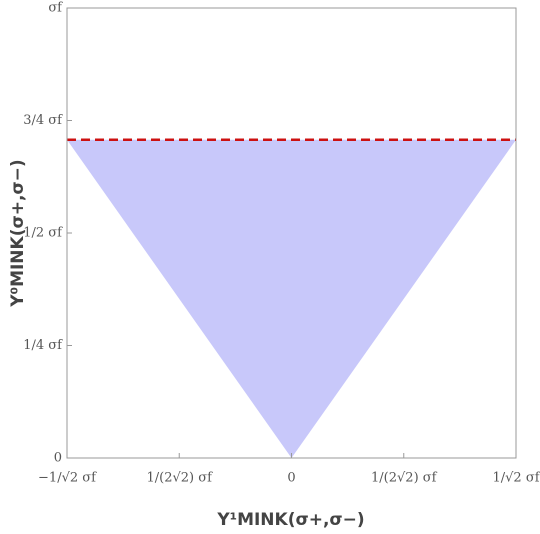 This screenshot has width=540, height=534. I want to click on x-axis-title: Y¹MINK(σ+,σ−), so click(290, 520).